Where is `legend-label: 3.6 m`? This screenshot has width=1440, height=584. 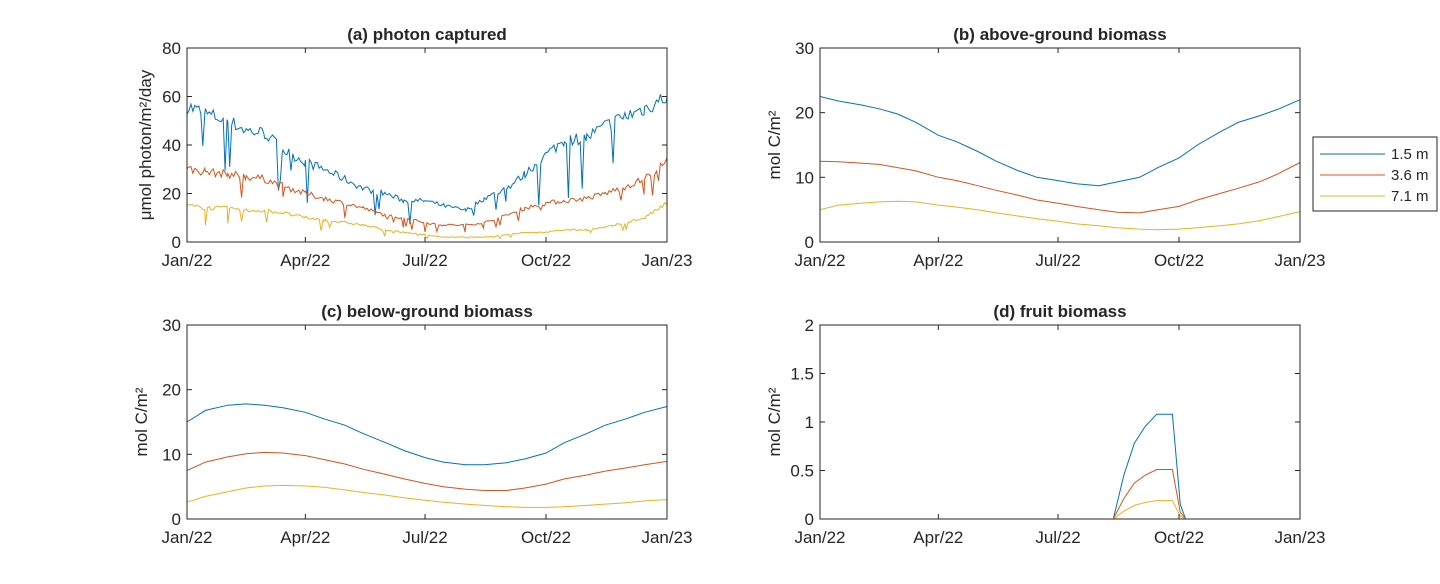 legend-label: 3.6 m is located at coordinates (1410, 175).